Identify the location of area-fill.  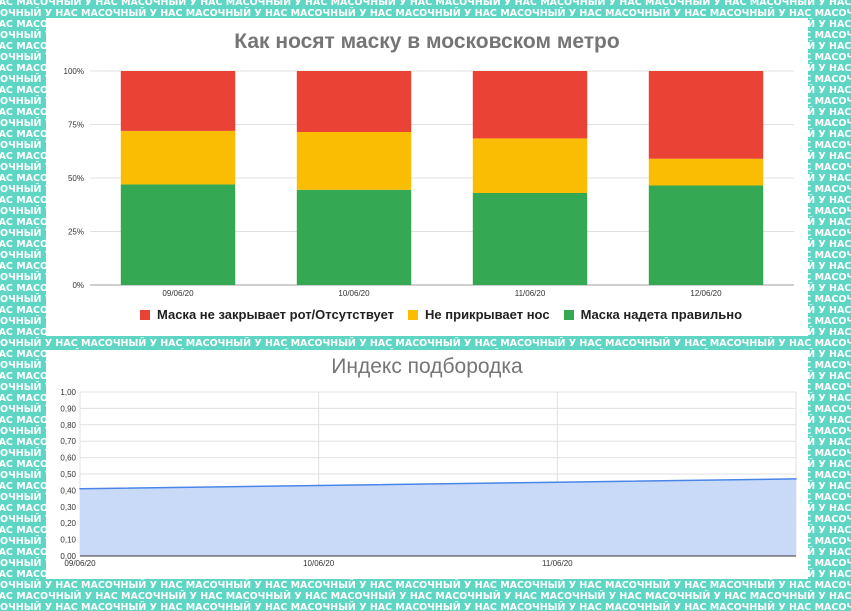
(438, 517).